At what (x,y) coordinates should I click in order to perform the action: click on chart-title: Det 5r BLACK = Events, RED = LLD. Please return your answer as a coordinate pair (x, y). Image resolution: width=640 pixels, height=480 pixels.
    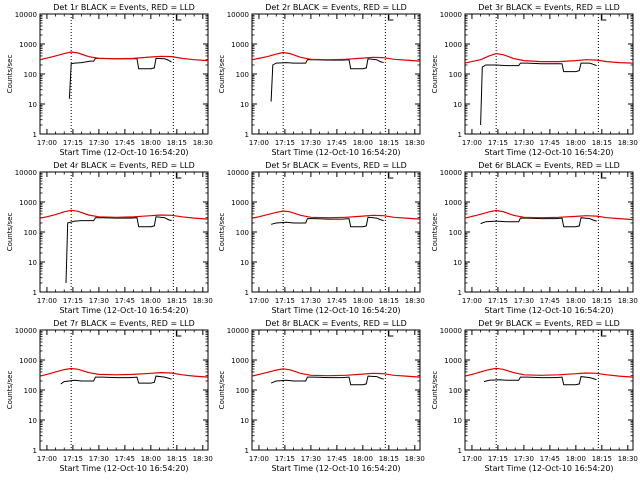
    Looking at the image, I should click on (336, 165).